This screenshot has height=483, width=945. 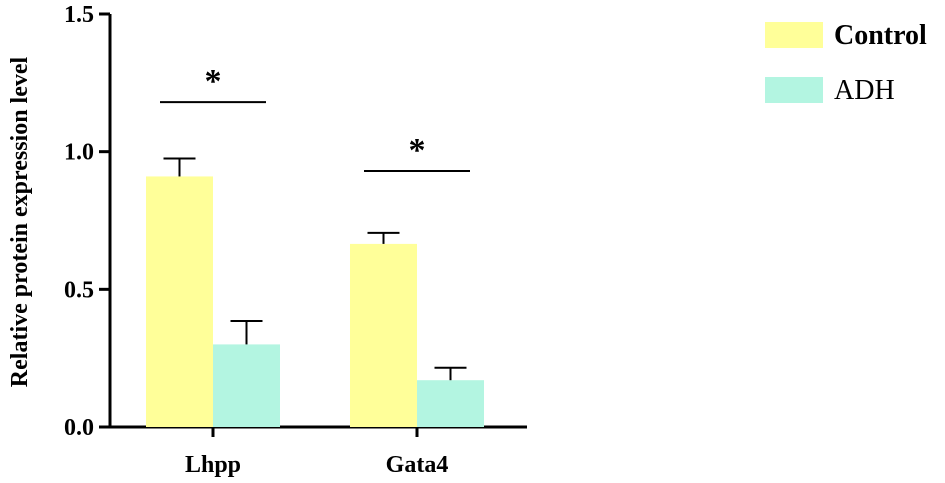 What do you see at coordinates (317, 451) in the screenshot?
I see `x-axis: Lhpp Gata4` at bounding box center [317, 451].